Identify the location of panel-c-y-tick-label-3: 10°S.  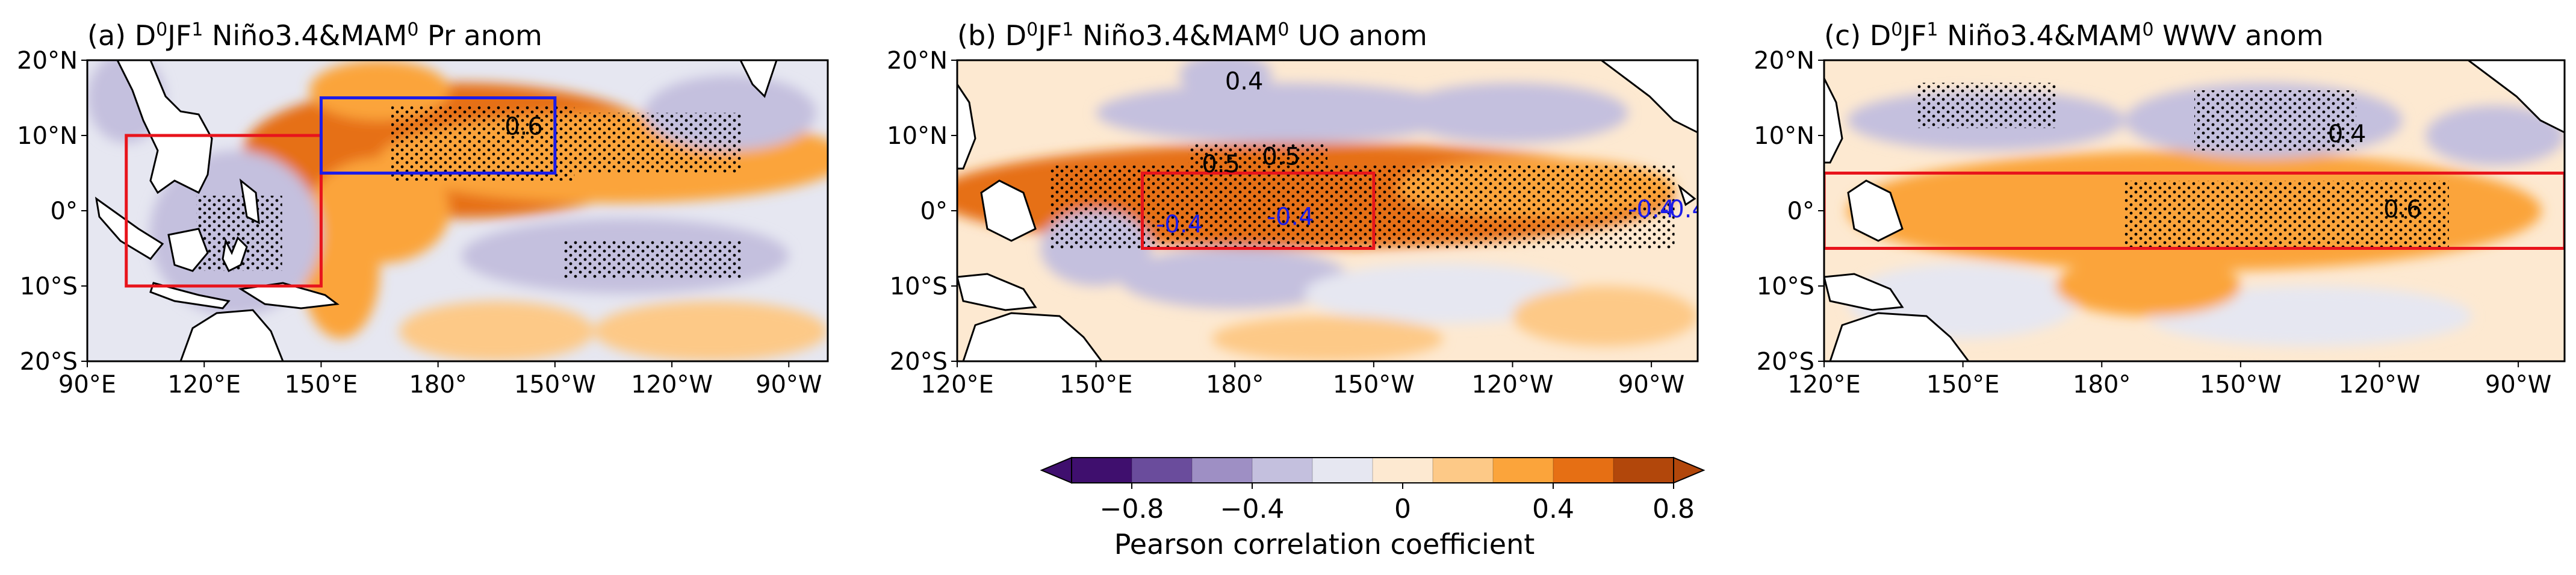
(1785, 286).